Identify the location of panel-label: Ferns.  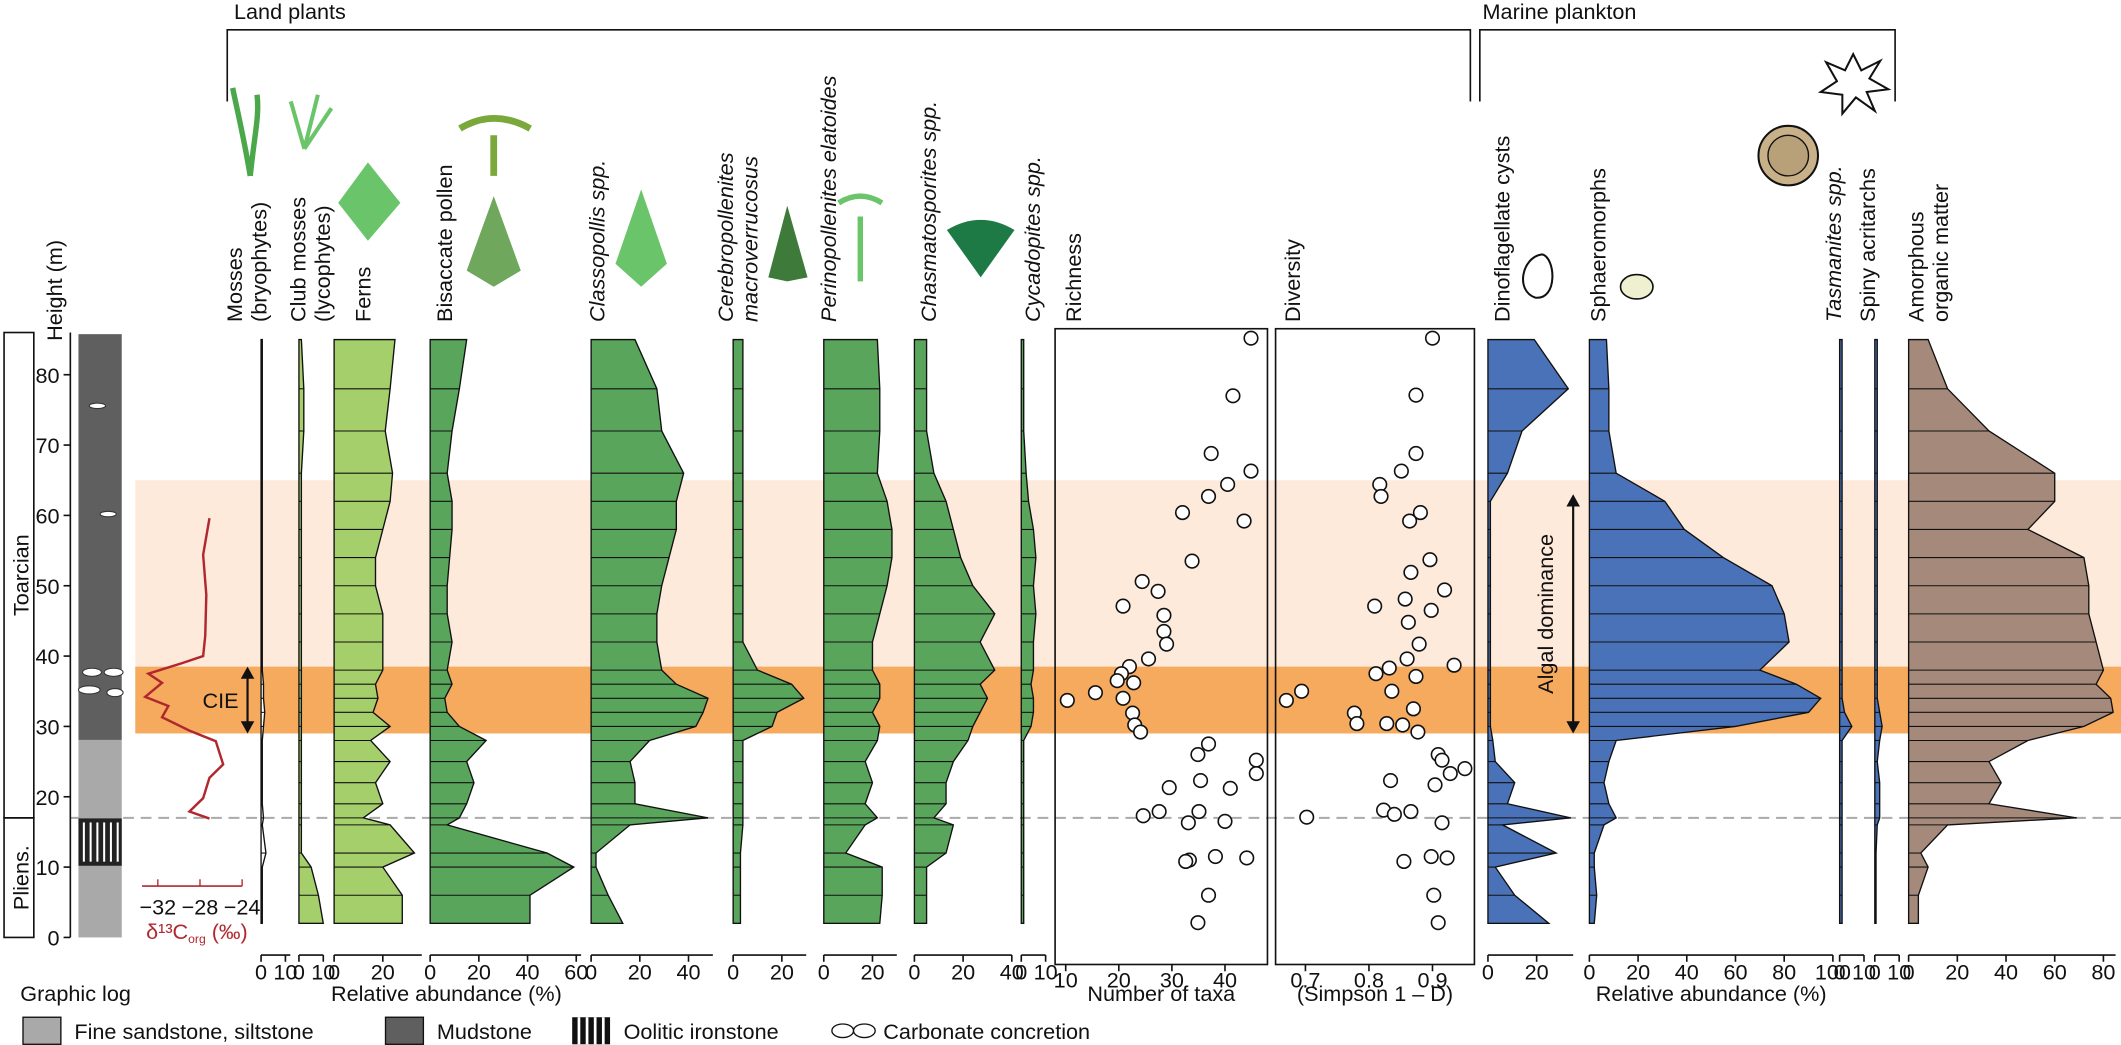
(363, 294).